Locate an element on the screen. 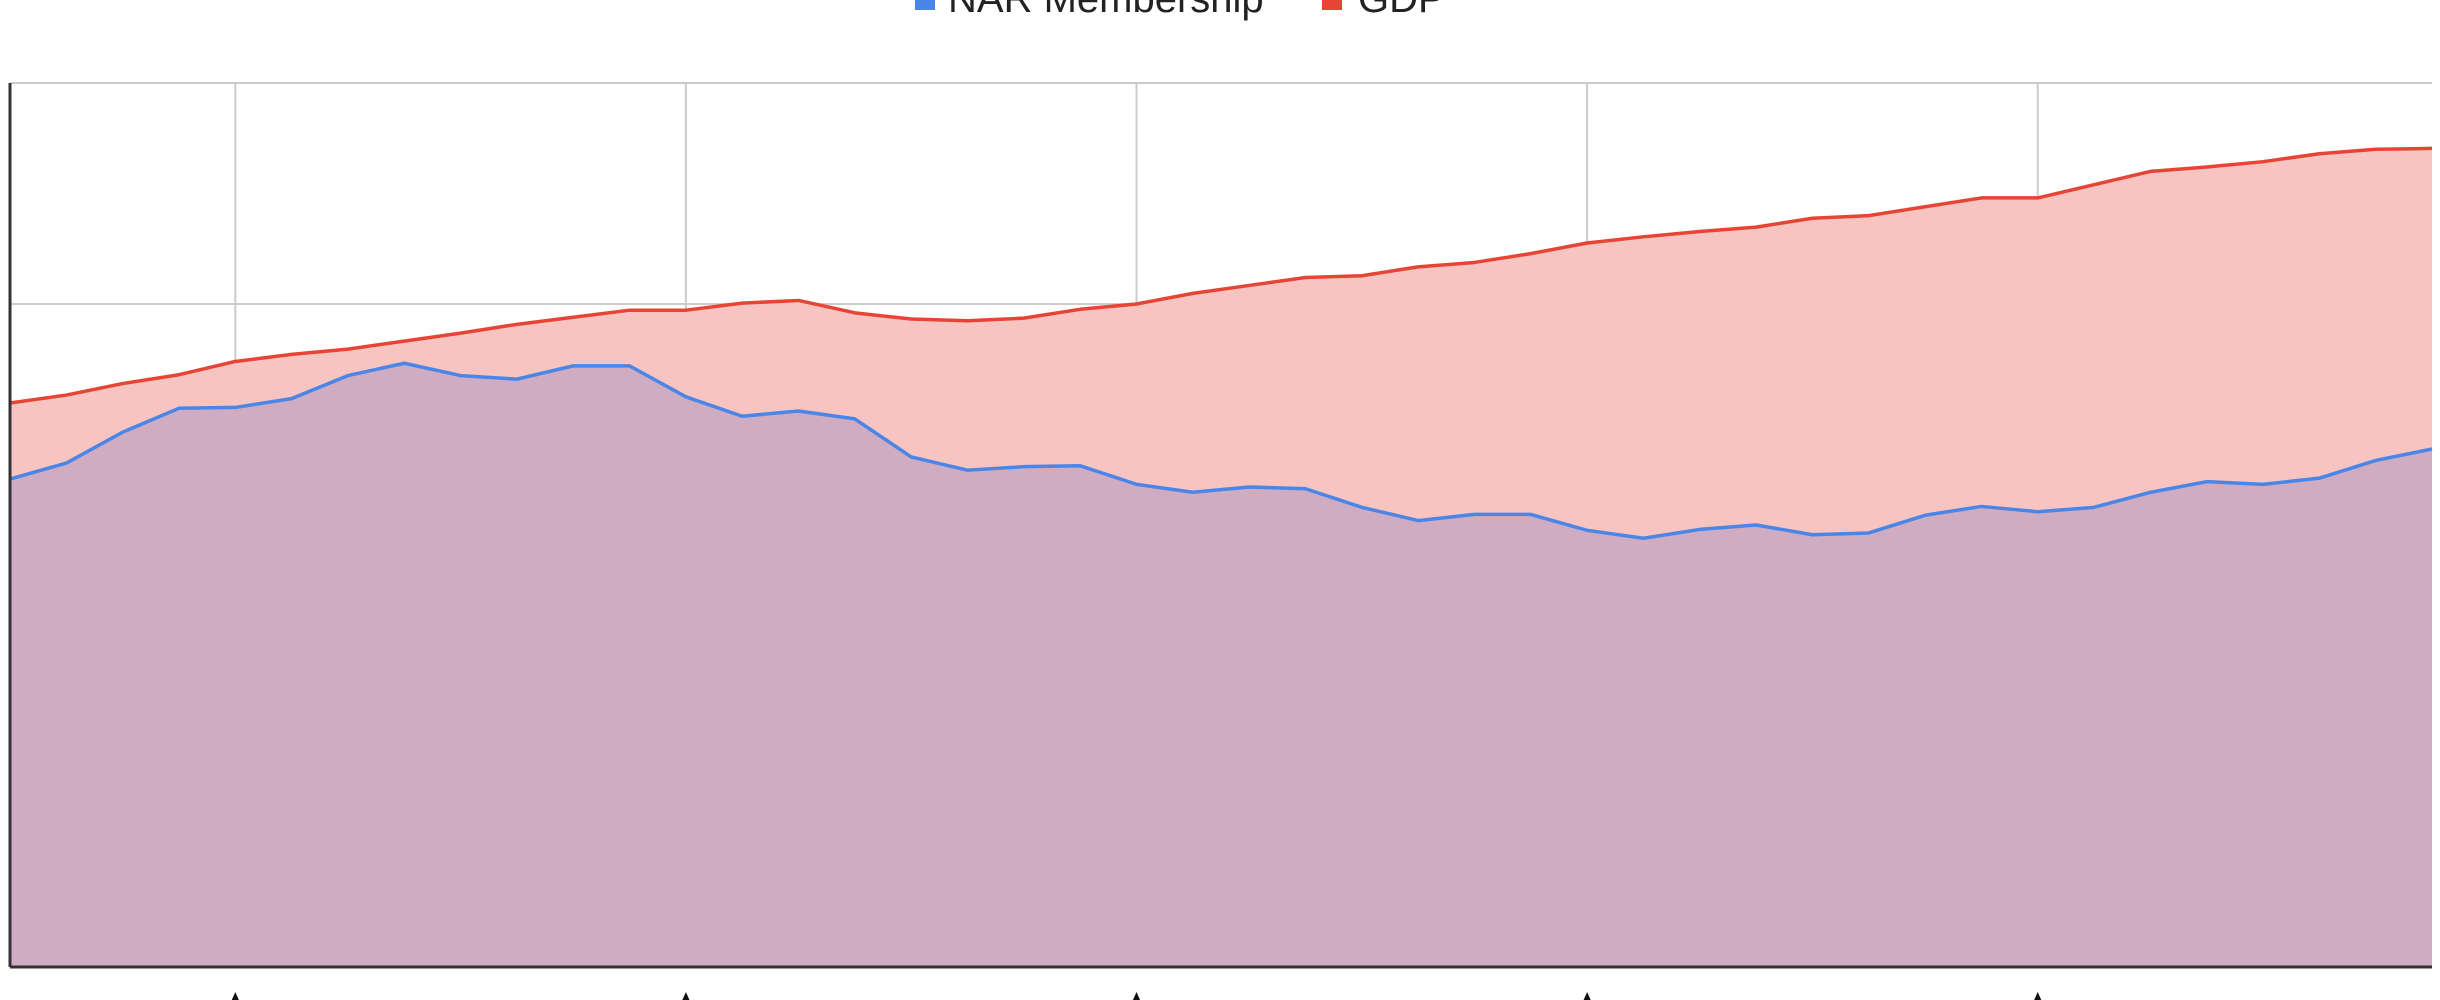 This screenshot has width=2440, height=1000. legend: NAR Membership GDP is located at coordinates (1180, 10).